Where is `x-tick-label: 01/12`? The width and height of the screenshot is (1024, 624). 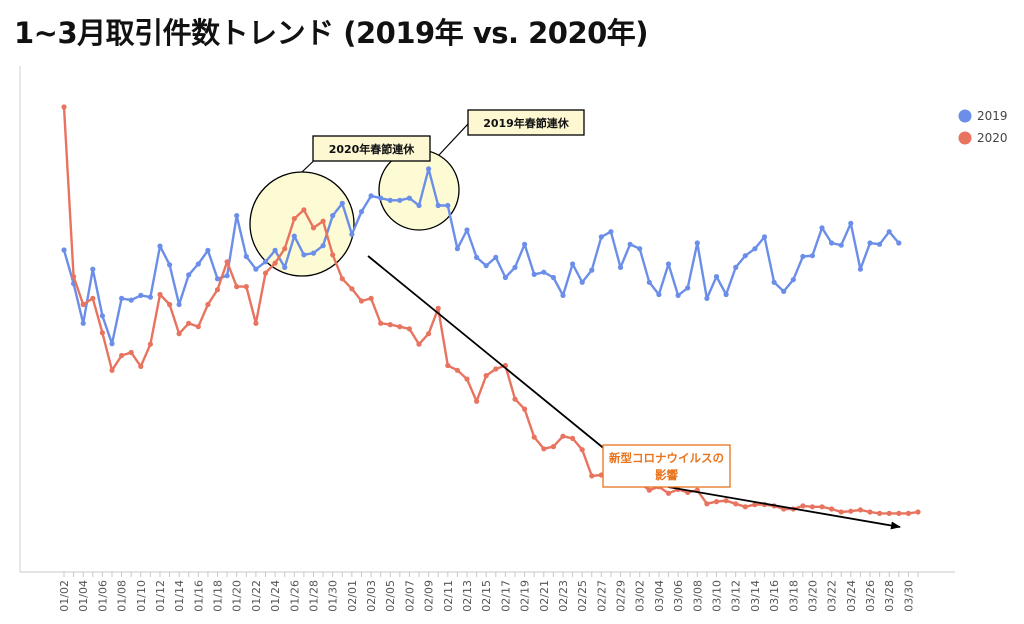 x-tick-label: 01/12 is located at coordinates (160, 596).